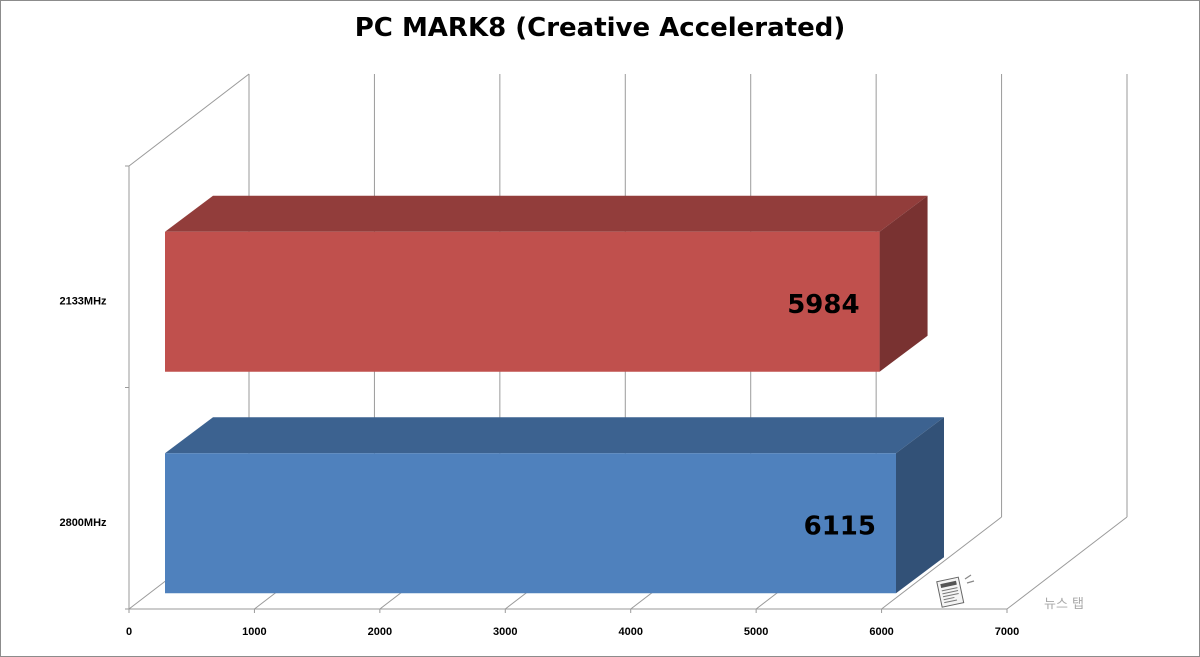 This screenshot has width=1200, height=657. I want to click on side-wall-top-edge, so click(189, 120).